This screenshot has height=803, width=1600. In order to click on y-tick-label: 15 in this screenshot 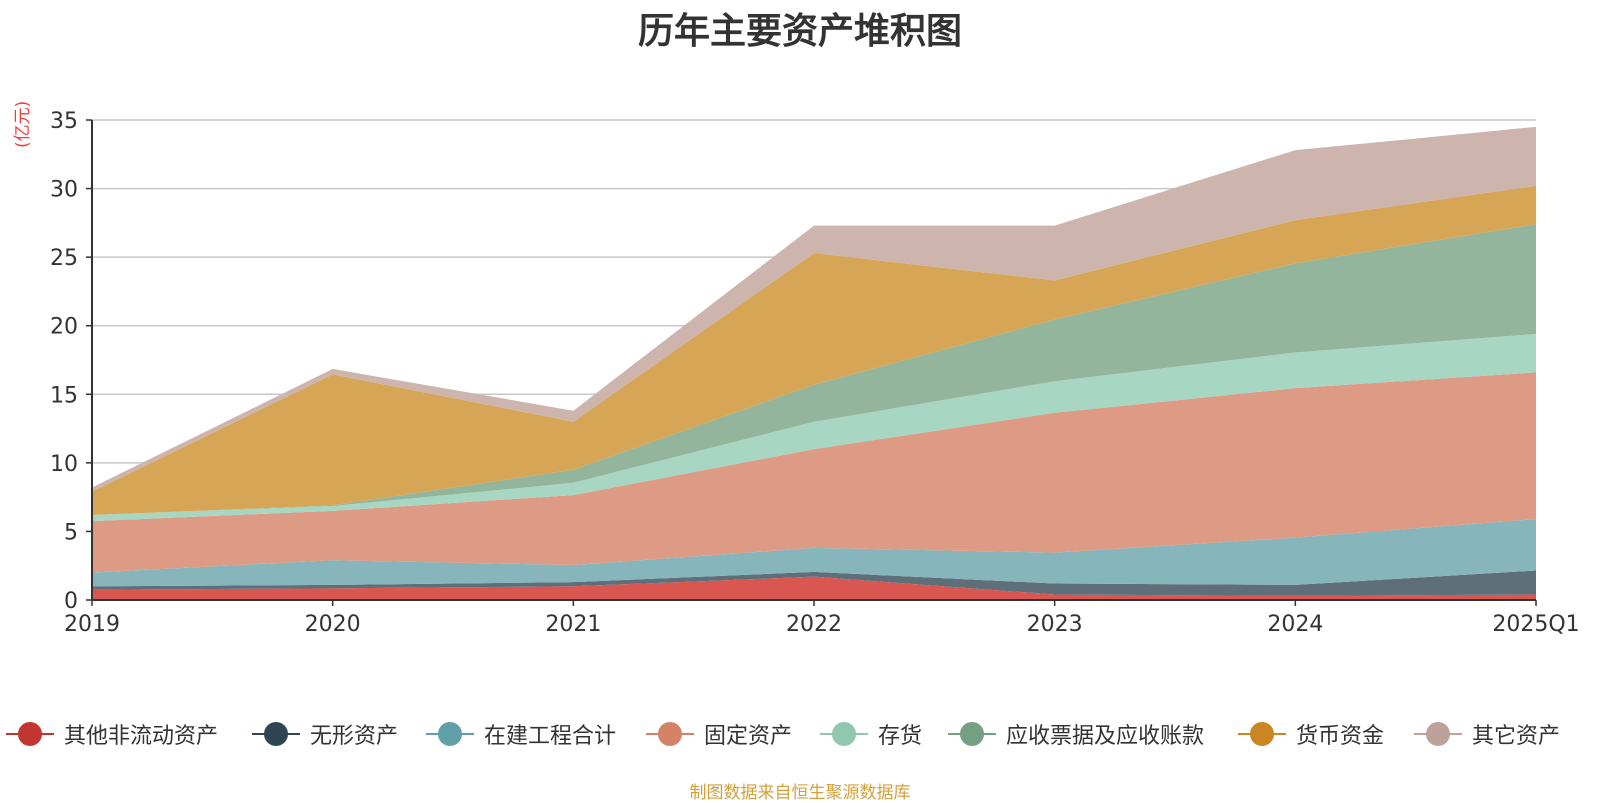, I will do `click(64, 395)`.